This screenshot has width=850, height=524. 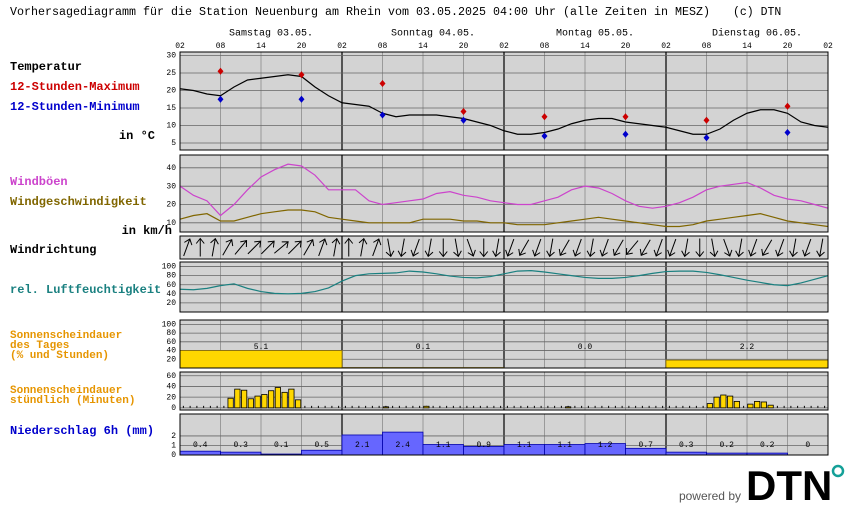 What do you see at coordinates (433, 34) in the screenshot?
I see `day-label: Sonntag 04.05.` at bounding box center [433, 34].